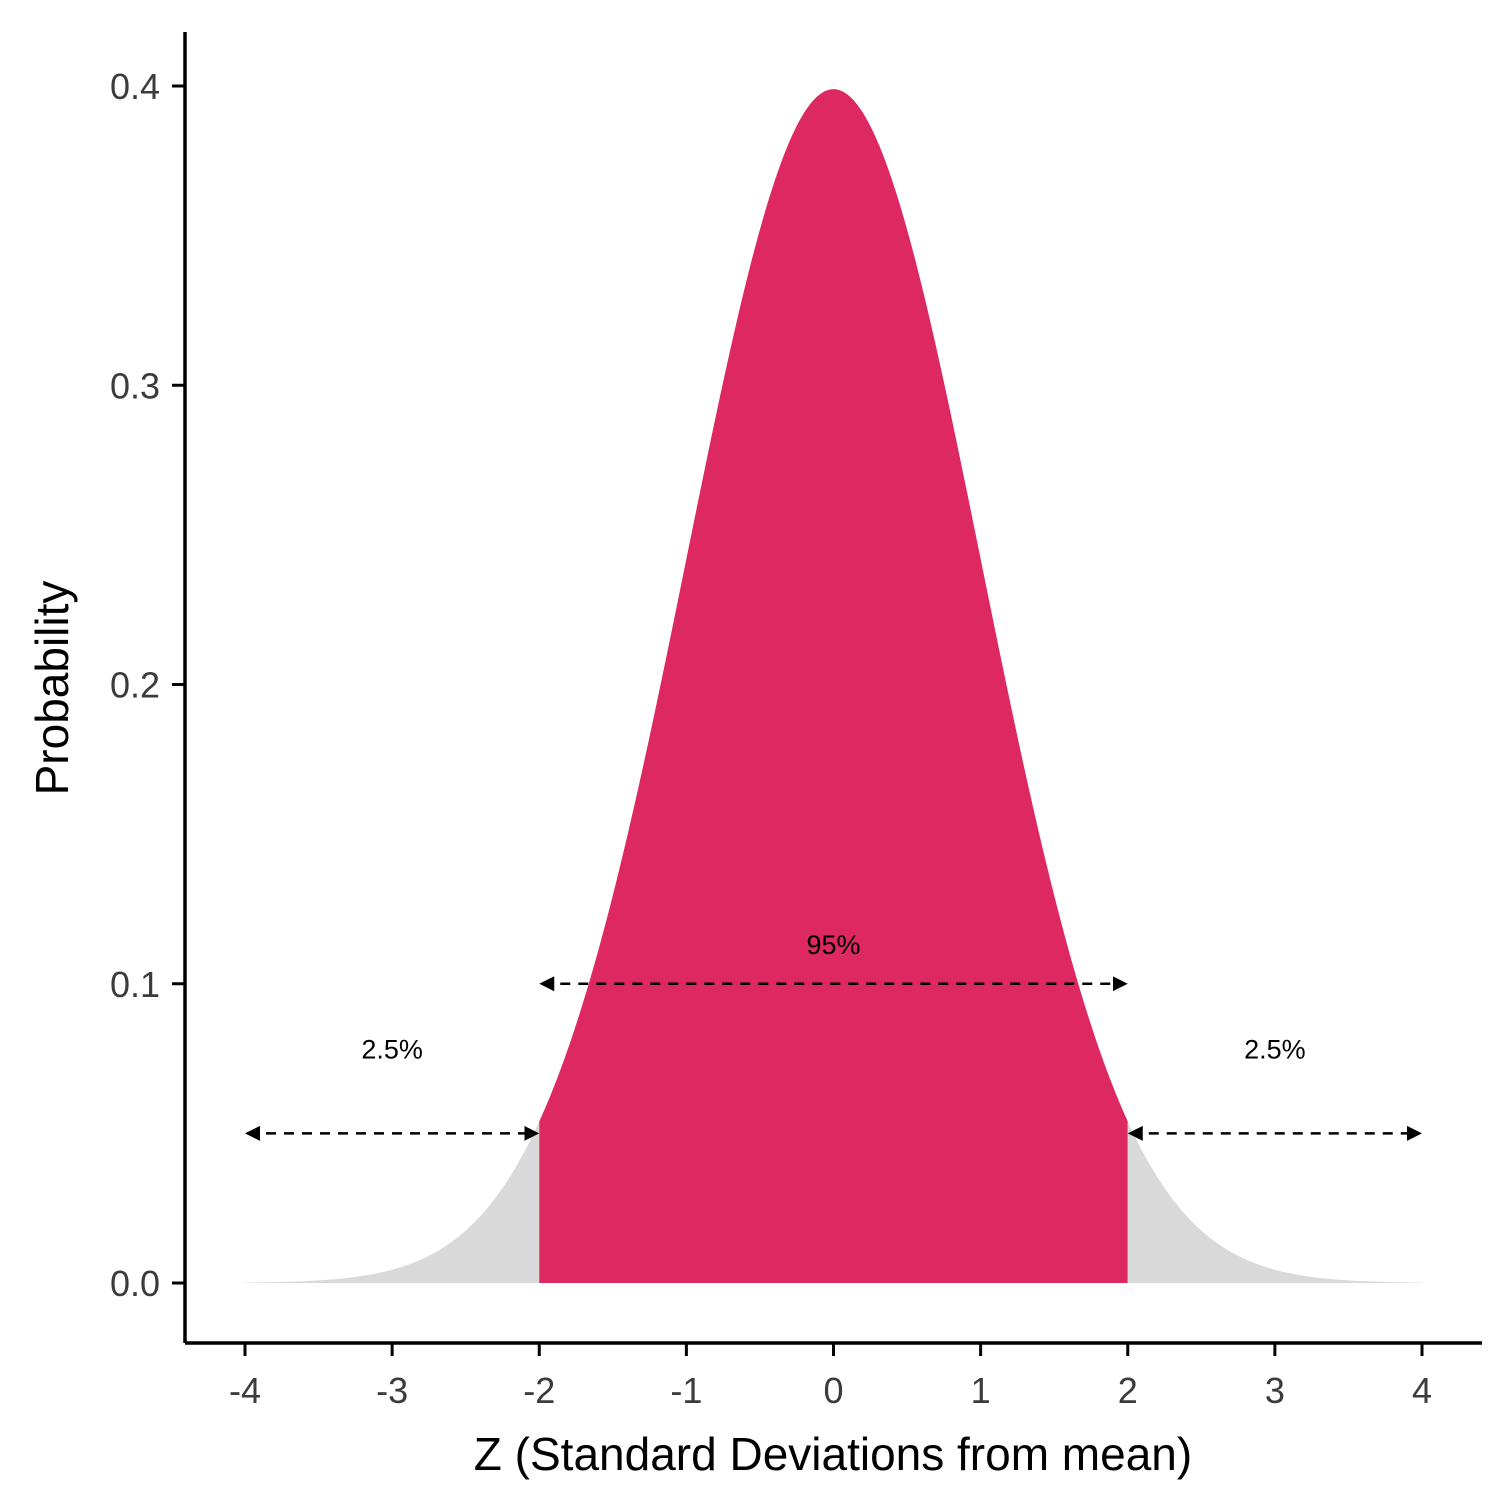 This screenshot has width=1512, height=1512. I want to click on x-tick-label: -3, so click(392, 1390).